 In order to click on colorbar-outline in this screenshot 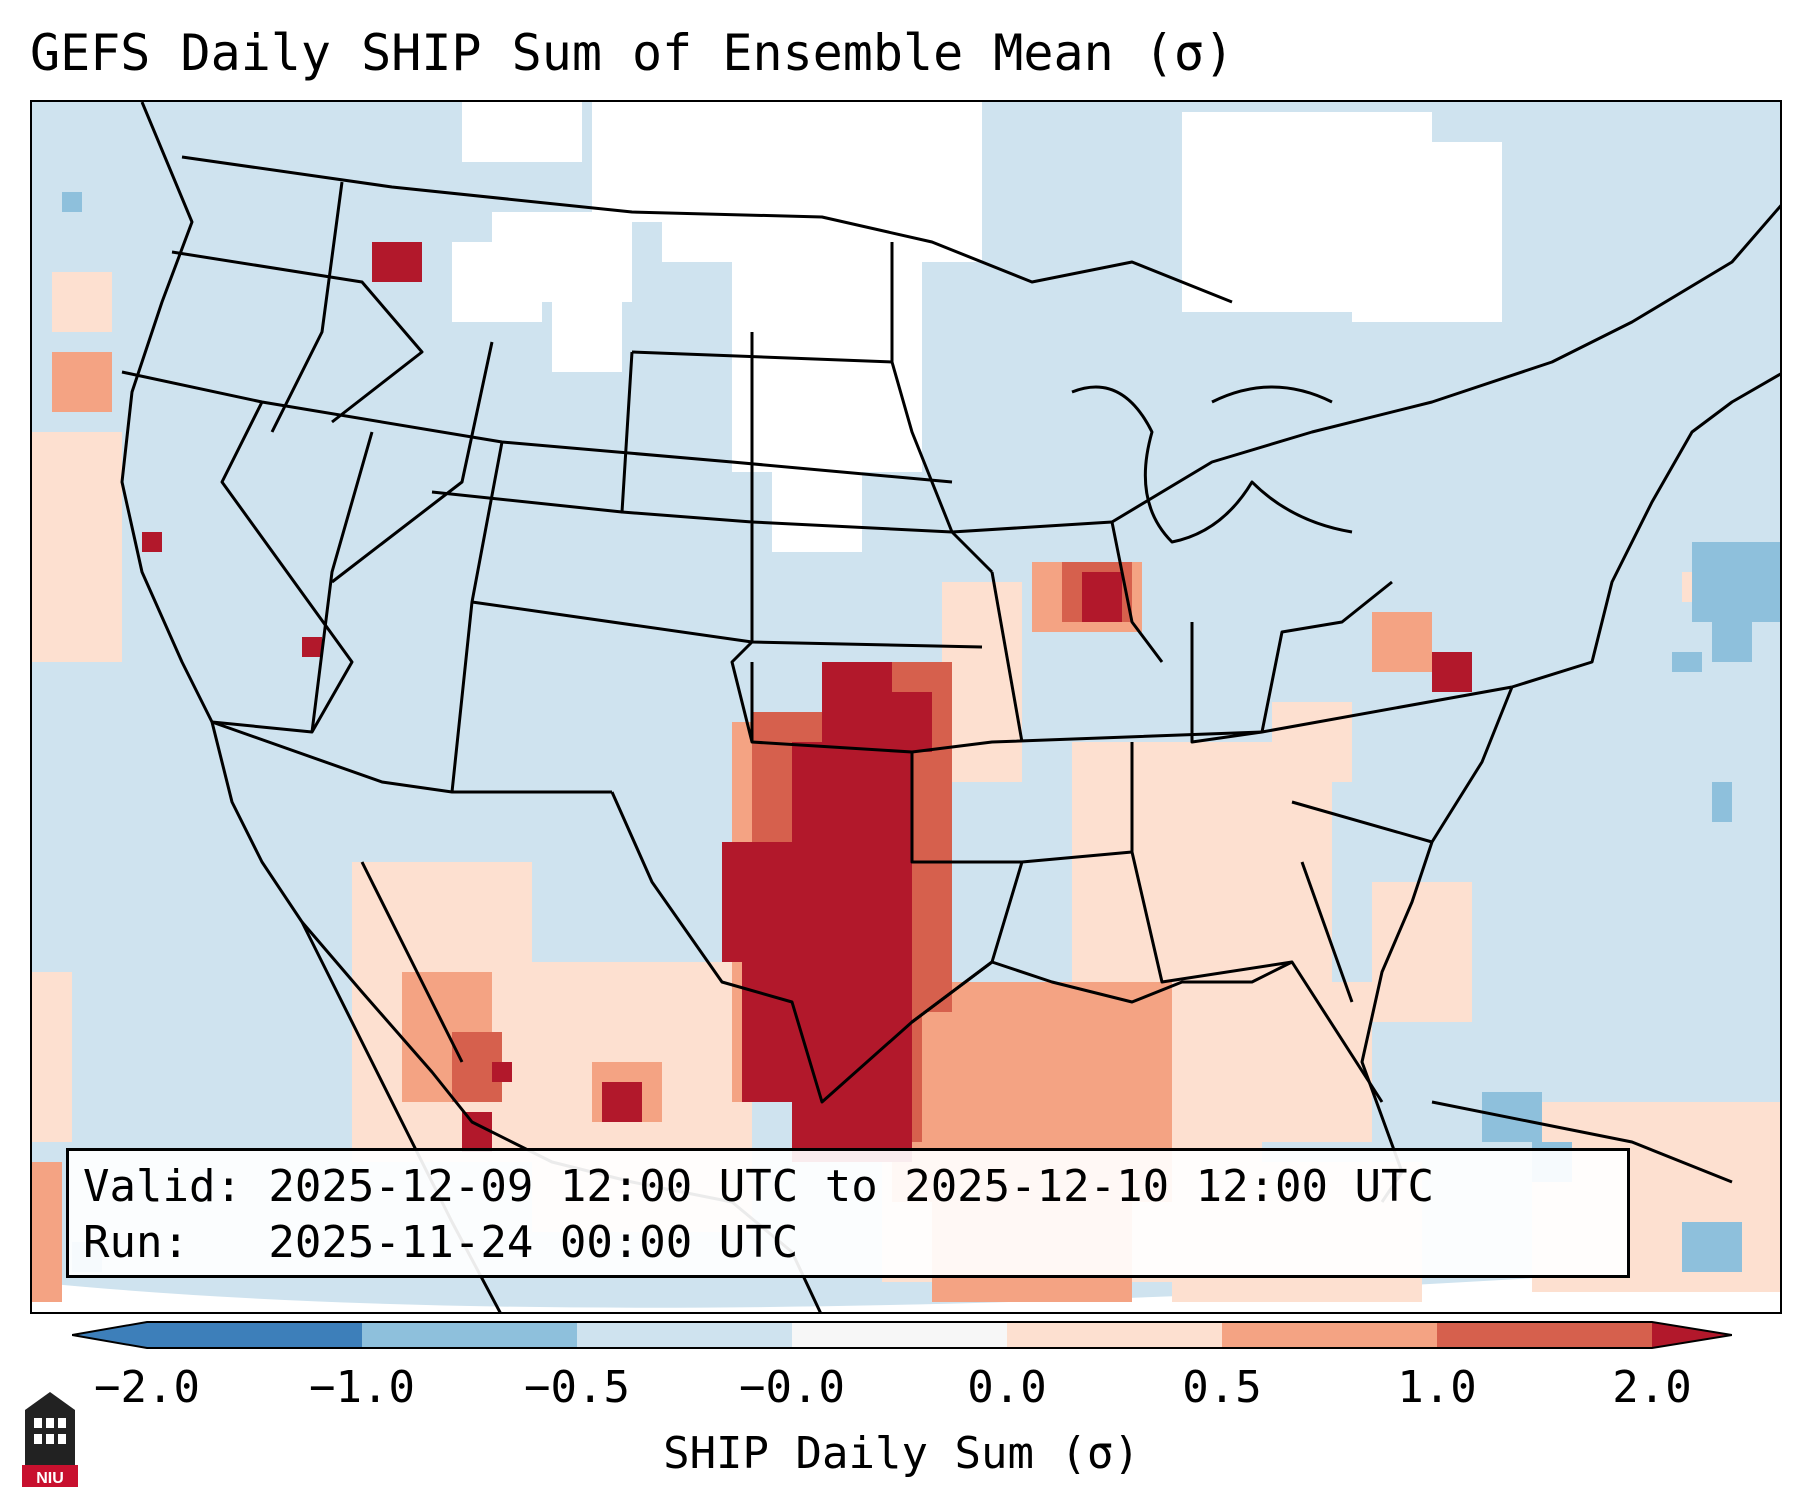, I will do `click(902, 1335)`.